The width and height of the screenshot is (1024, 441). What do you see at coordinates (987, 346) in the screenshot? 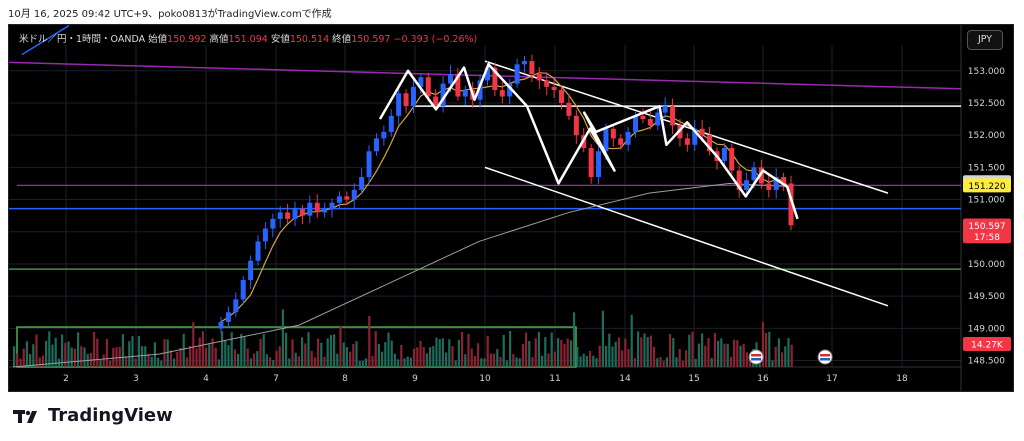
I see `volume-label: 14.27K` at bounding box center [987, 346].